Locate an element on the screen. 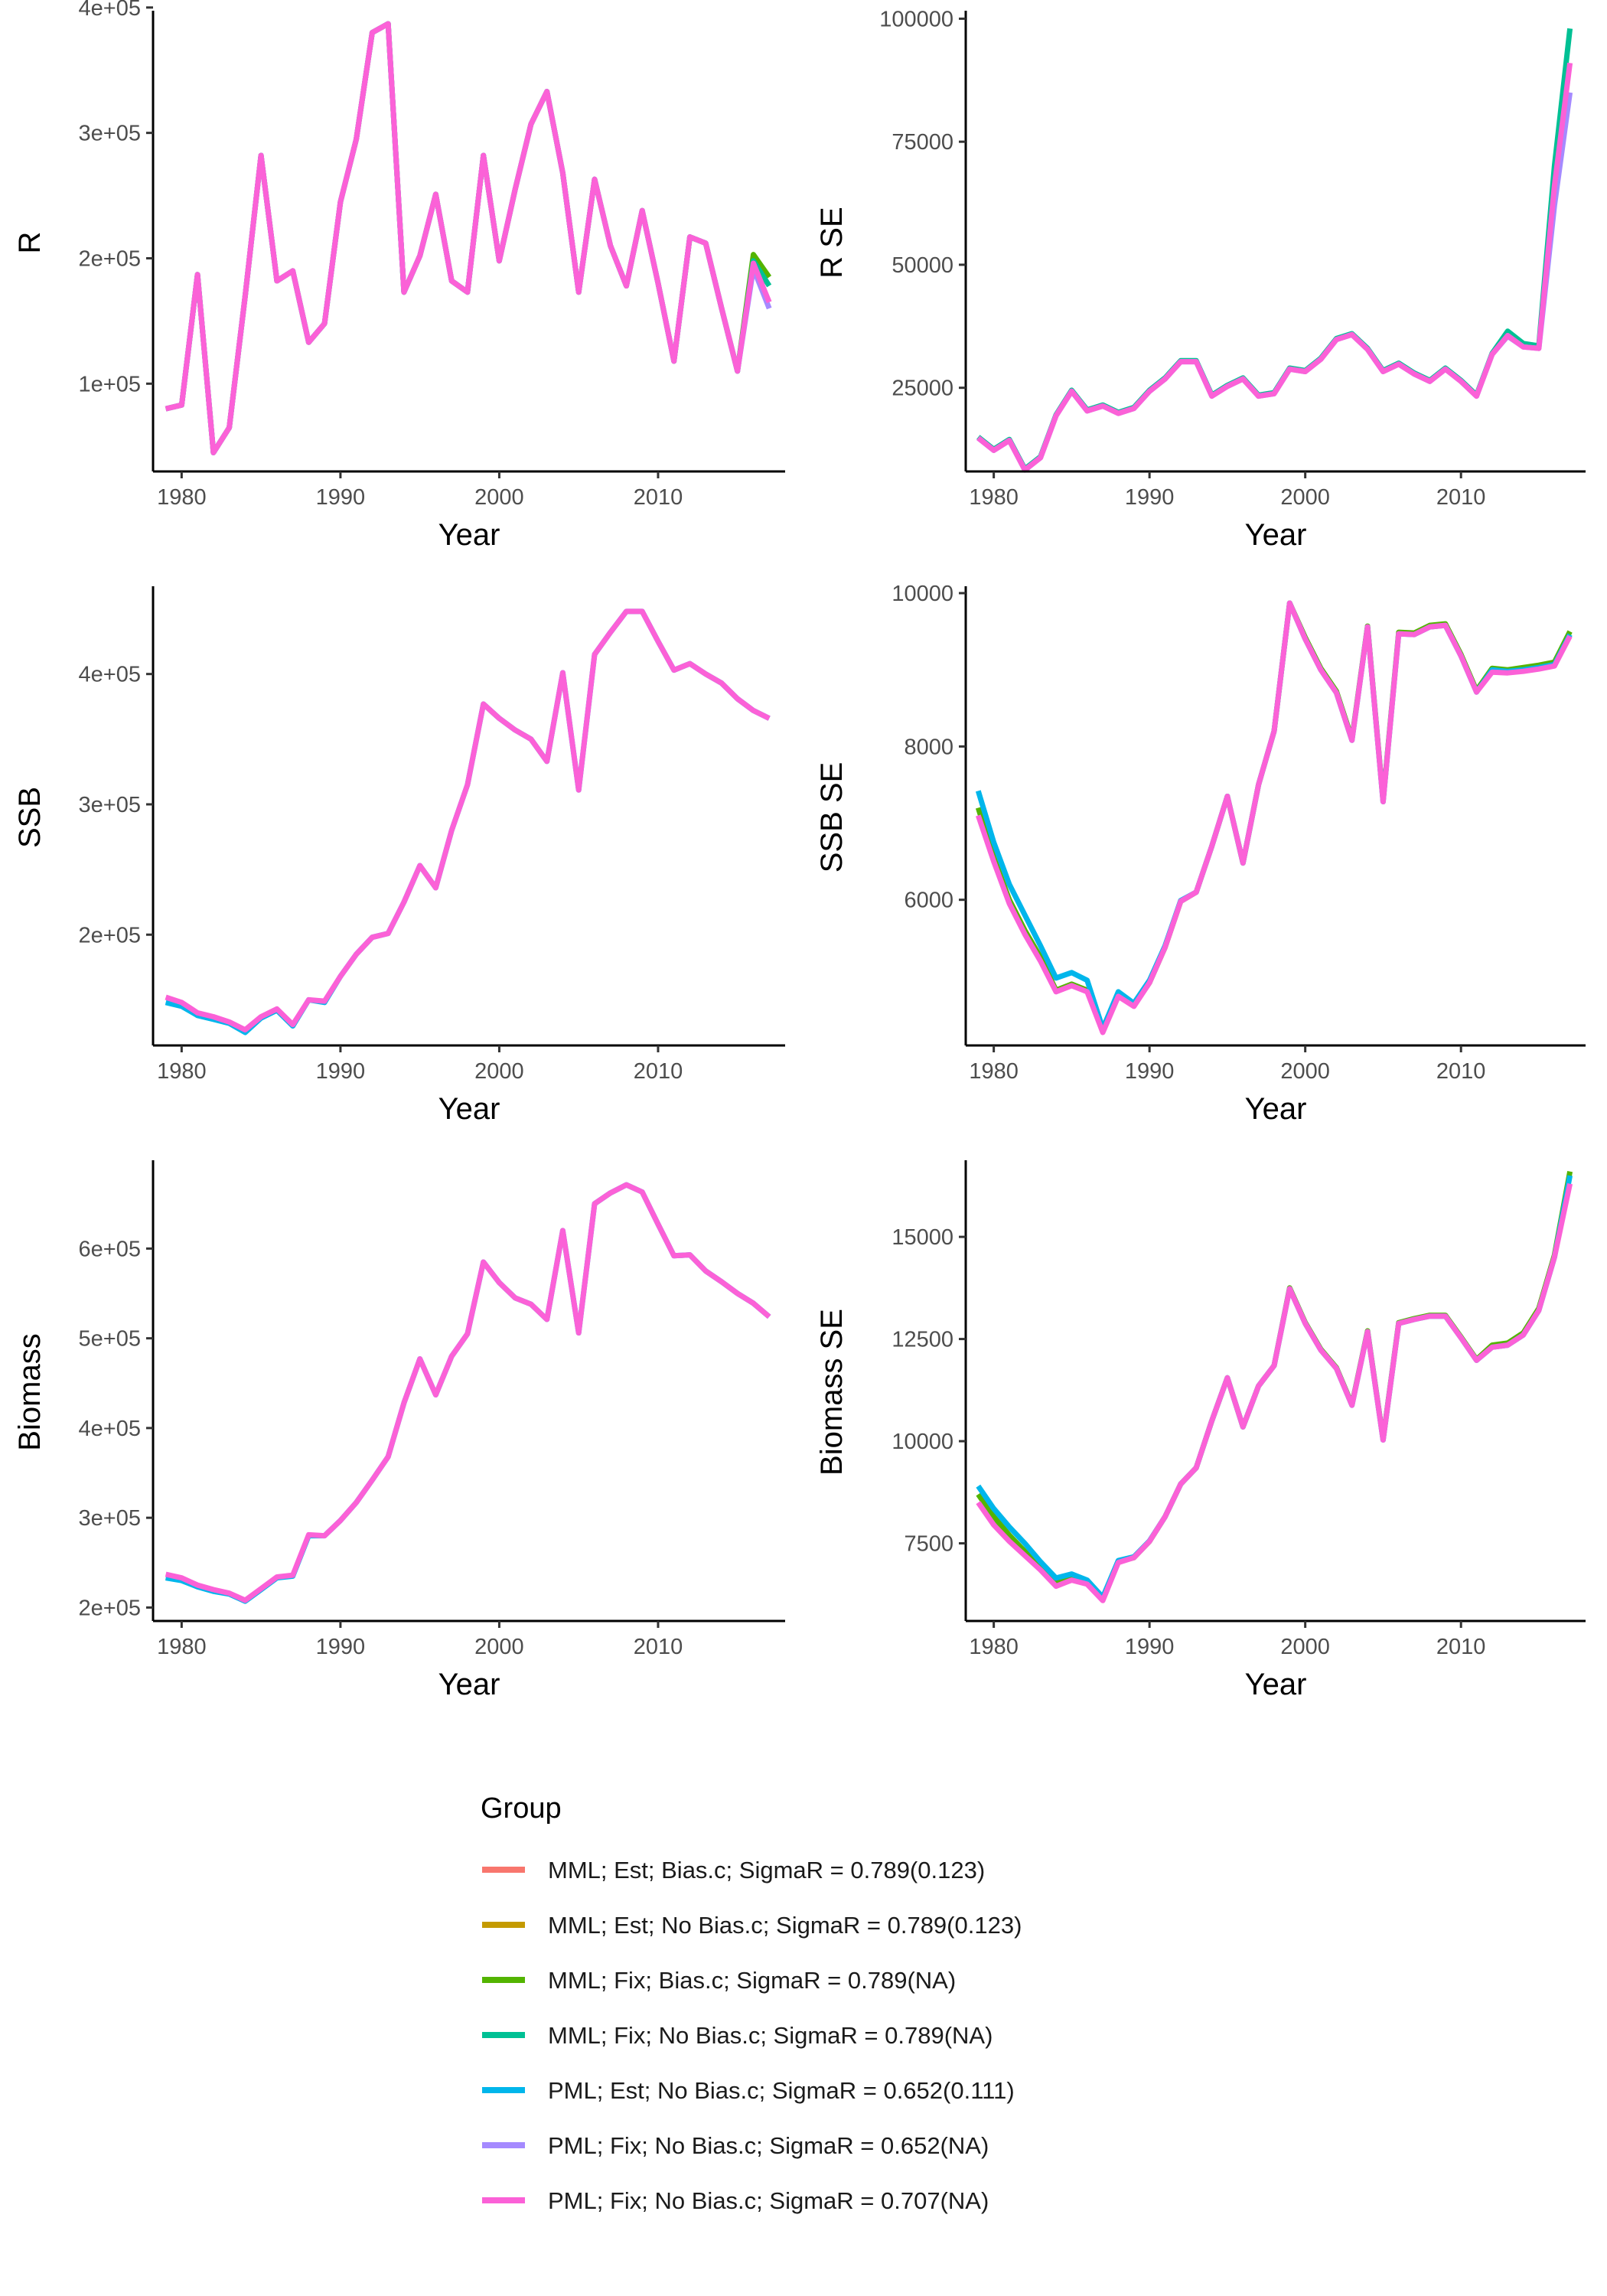 The image size is (1607, 2296). legend-entry: MML; Fix; No Bias.c; SigmaR = 0.789(NA) is located at coordinates (737, 2035).